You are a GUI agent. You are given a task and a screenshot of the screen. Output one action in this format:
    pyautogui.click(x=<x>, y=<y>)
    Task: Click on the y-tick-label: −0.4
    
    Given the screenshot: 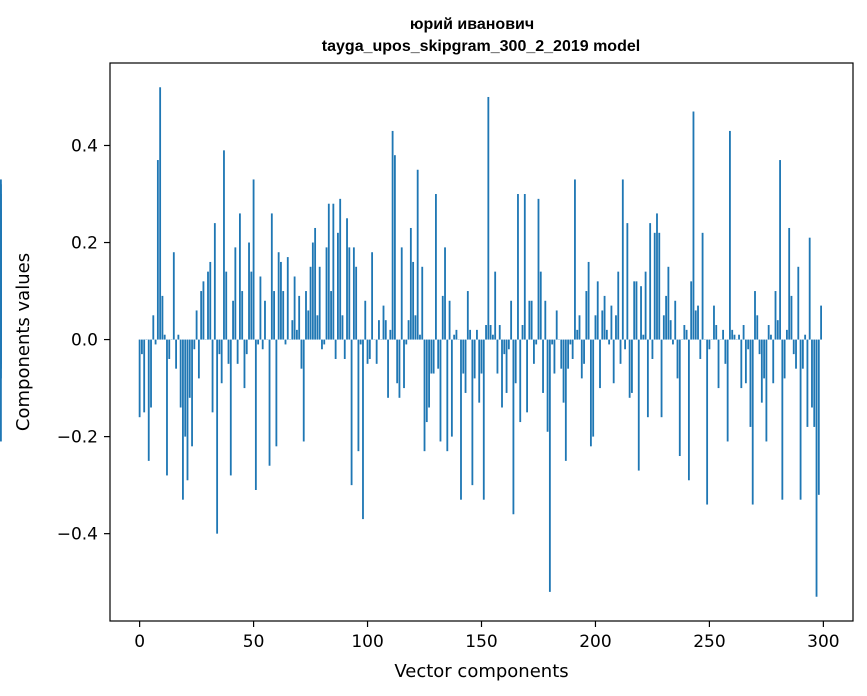 What is the action you would take?
    pyautogui.click(x=77, y=535)
    